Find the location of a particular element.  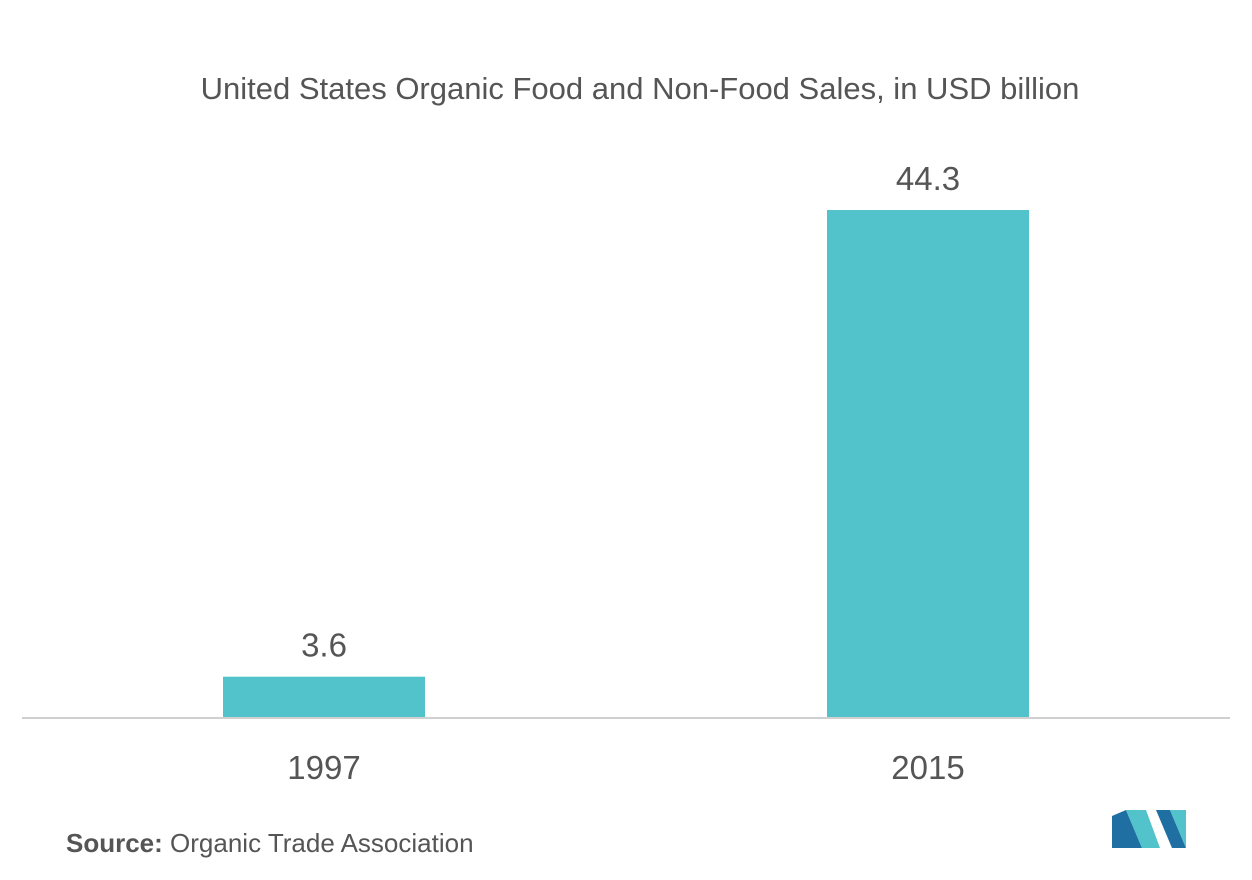

logo-right-accent is located at coordinates (1178, 829).